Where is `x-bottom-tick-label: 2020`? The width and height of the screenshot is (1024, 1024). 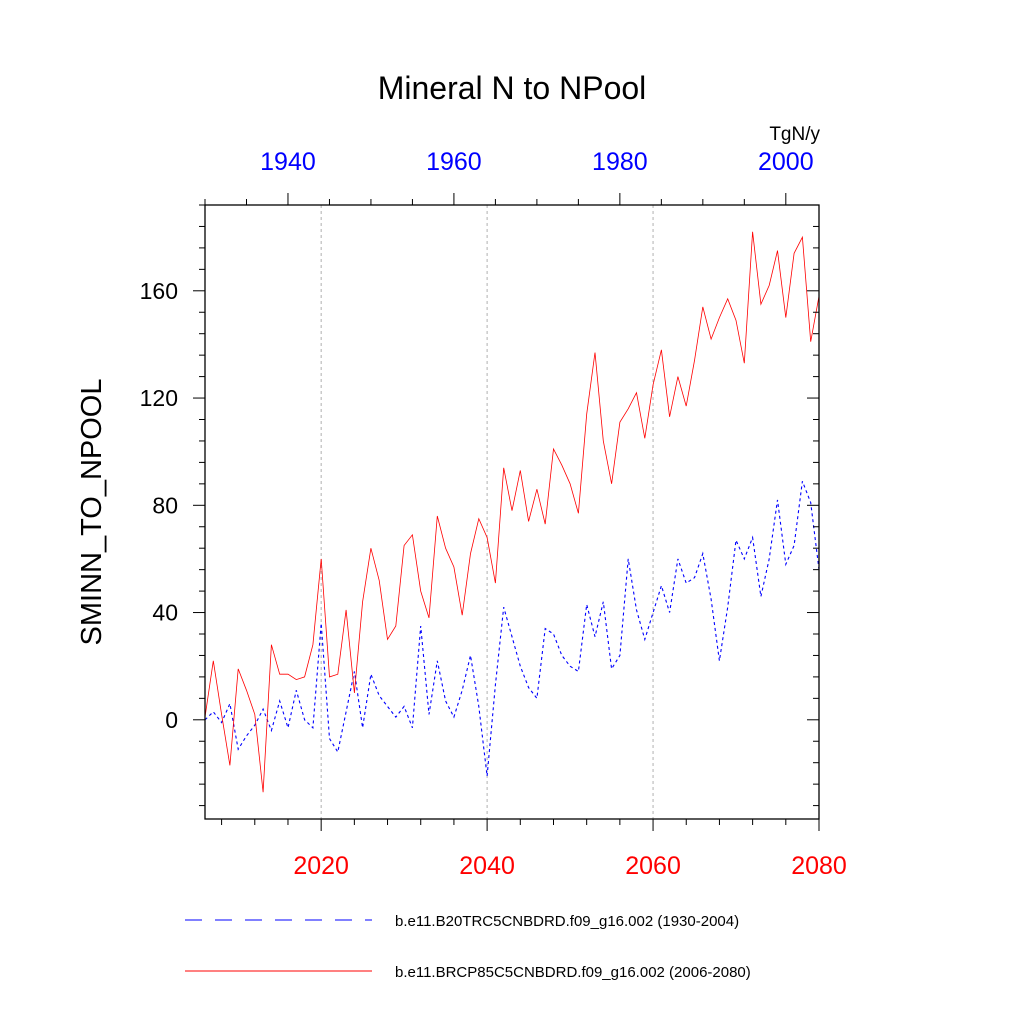
x-bottom-tick-label: 2020 is located at coordinates (321, 866).